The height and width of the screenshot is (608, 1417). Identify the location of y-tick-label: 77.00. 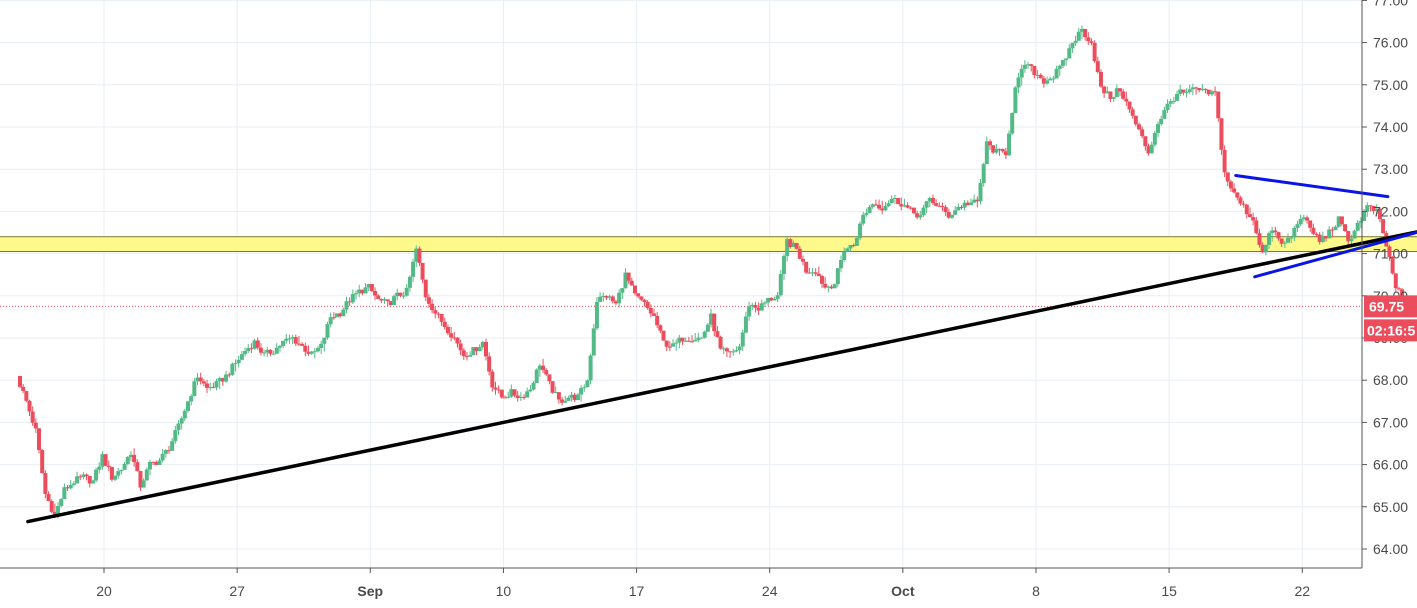
(1390, 4).